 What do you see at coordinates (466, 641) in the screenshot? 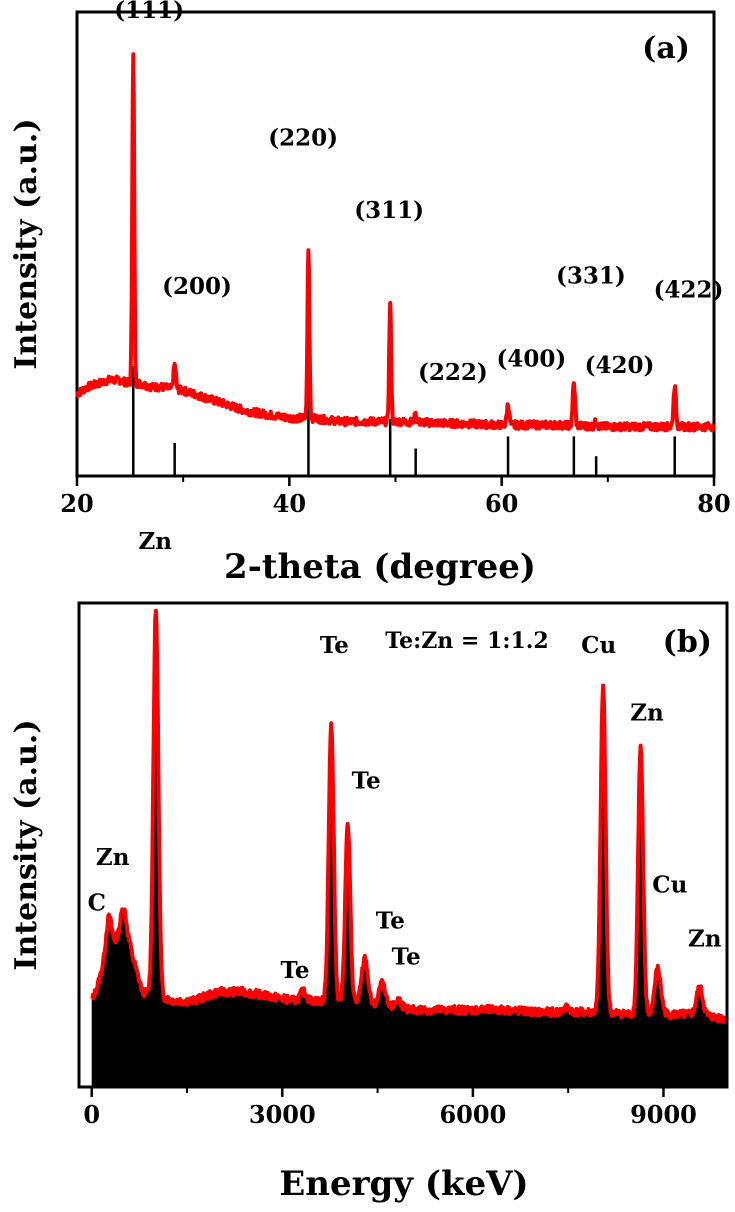
I see `composition-ratio-label: Te:Zn = 1:1.2` at bounding box center [466, 641].